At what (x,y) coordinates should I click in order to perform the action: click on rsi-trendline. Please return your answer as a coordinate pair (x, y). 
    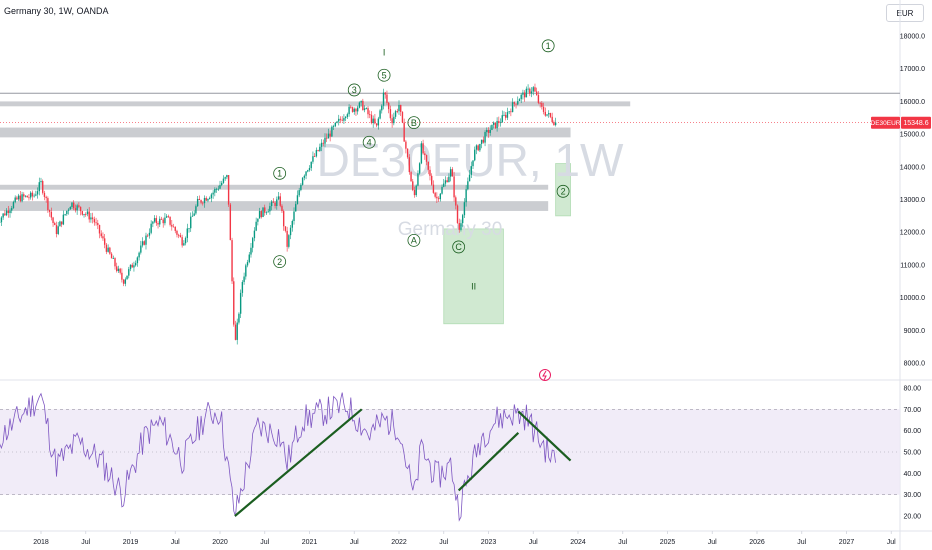
    Looking at the image, I should click on (488, 462).